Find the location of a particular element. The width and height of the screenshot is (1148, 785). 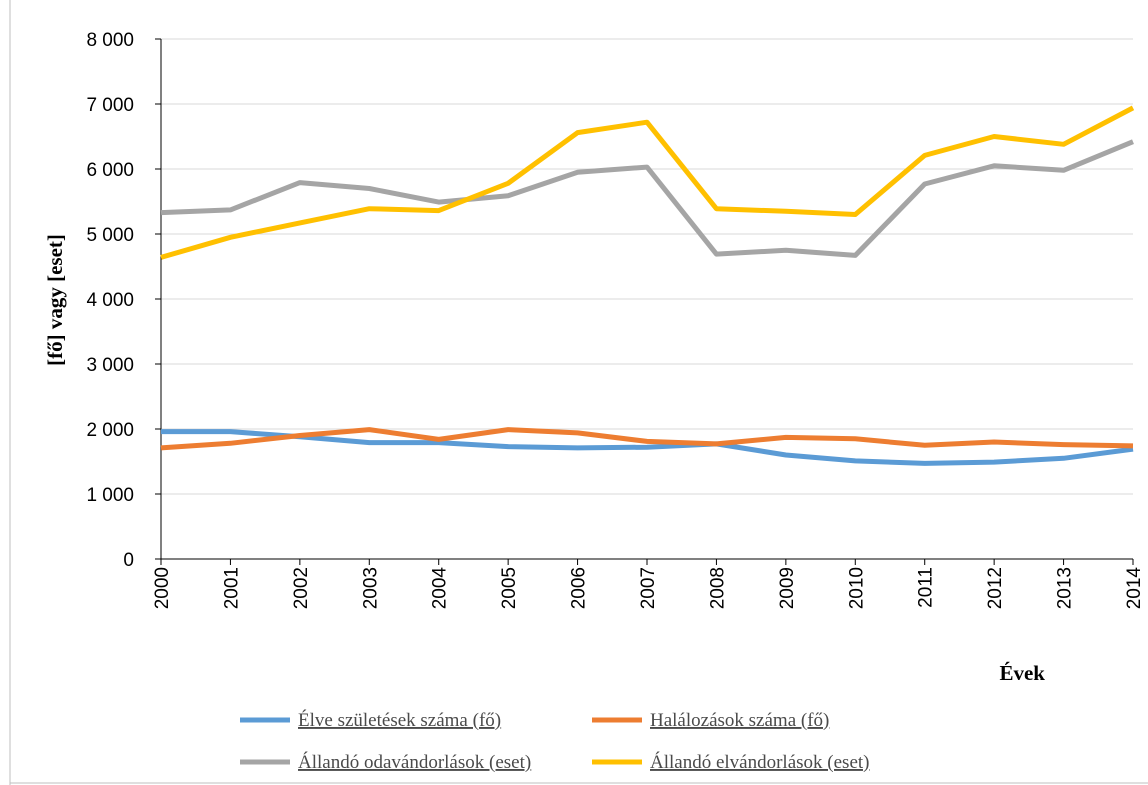

x-axis-title: Évek is located at coordinates (1022, 673).